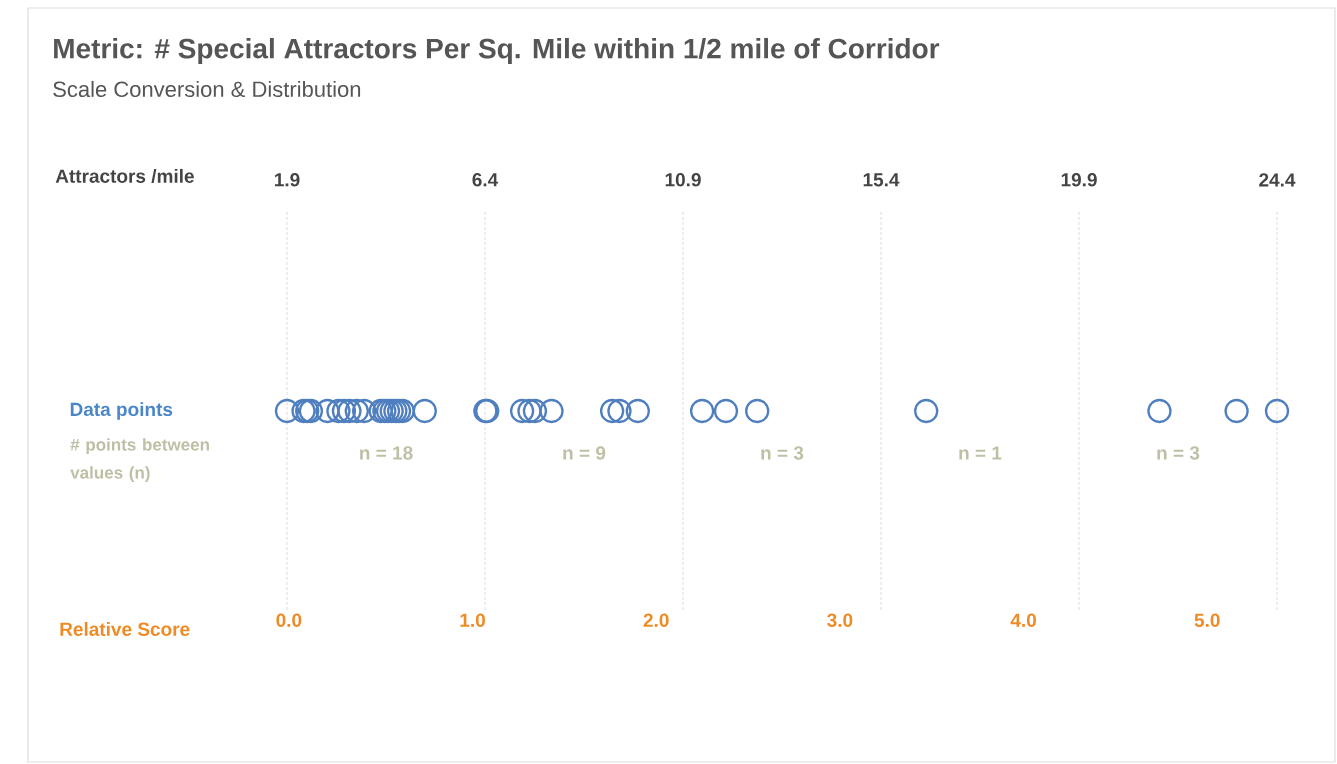  Describe the element at coordinates (287, 180) in the screenshot. I see `x2-tick-label: 1.9` at that location.